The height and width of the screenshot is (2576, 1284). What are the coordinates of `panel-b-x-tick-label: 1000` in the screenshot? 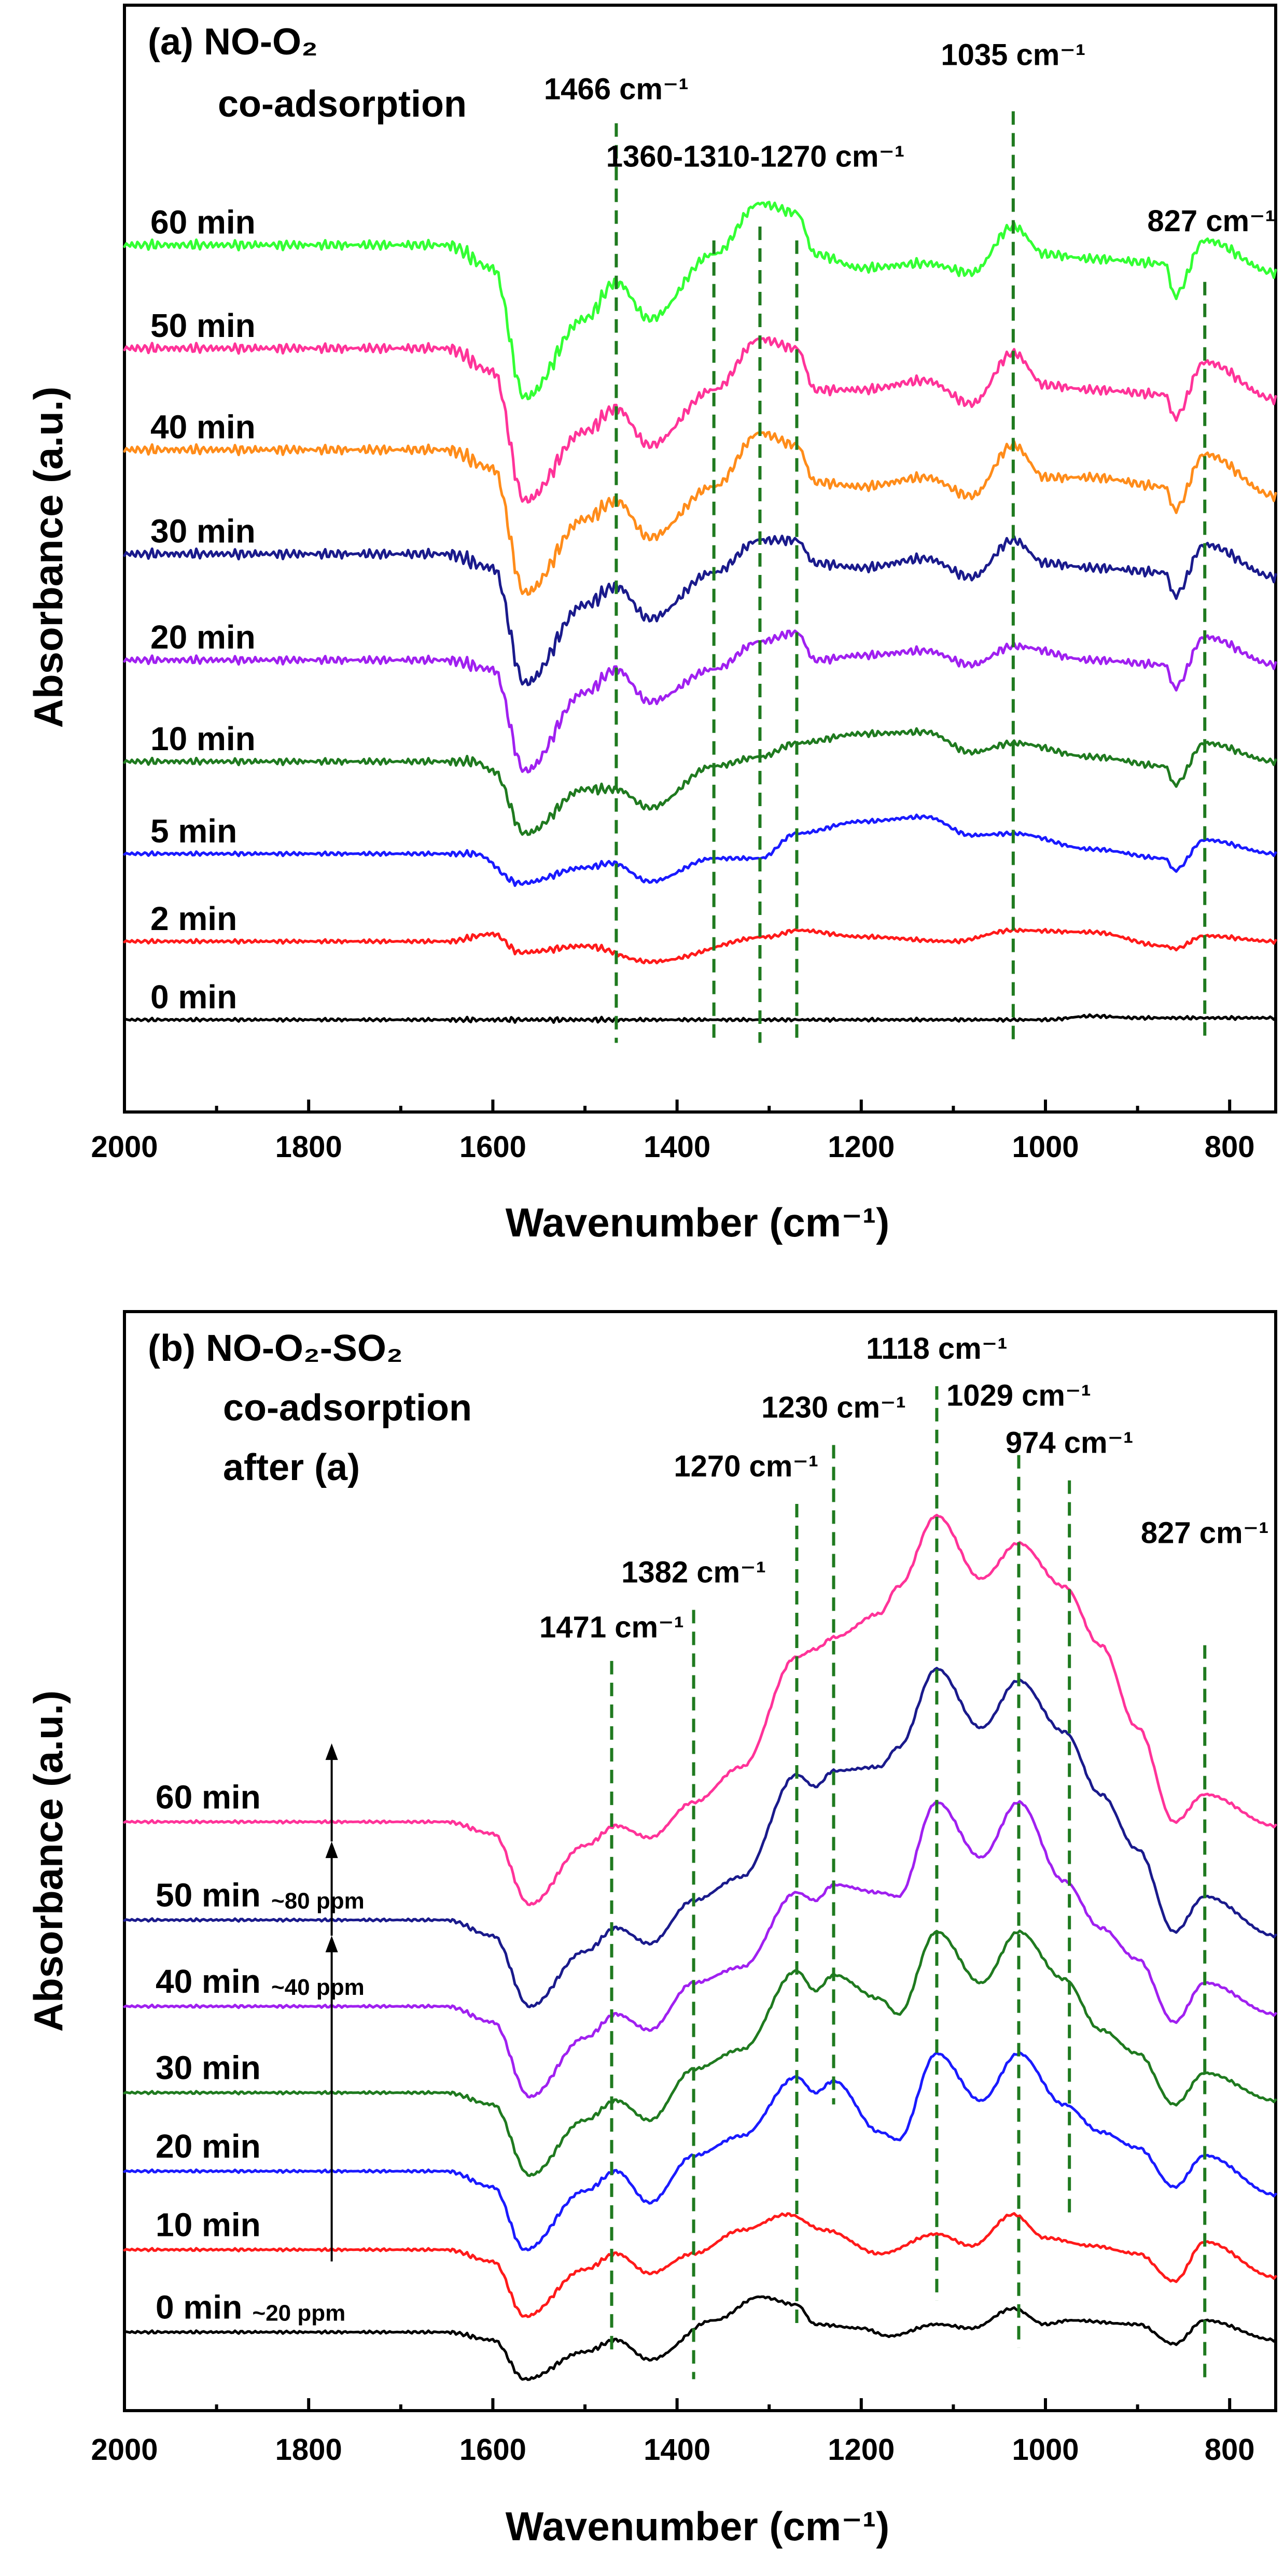 It's located at (1045, 2450).